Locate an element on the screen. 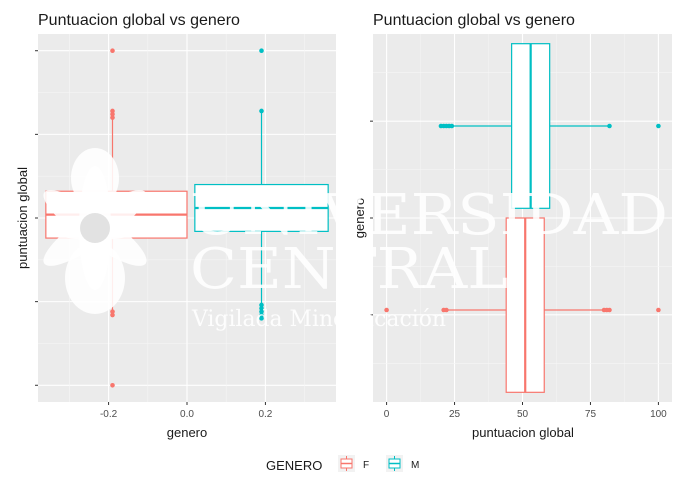  watermark-line-2: CENTRAL is located at coordinates (349, 269).